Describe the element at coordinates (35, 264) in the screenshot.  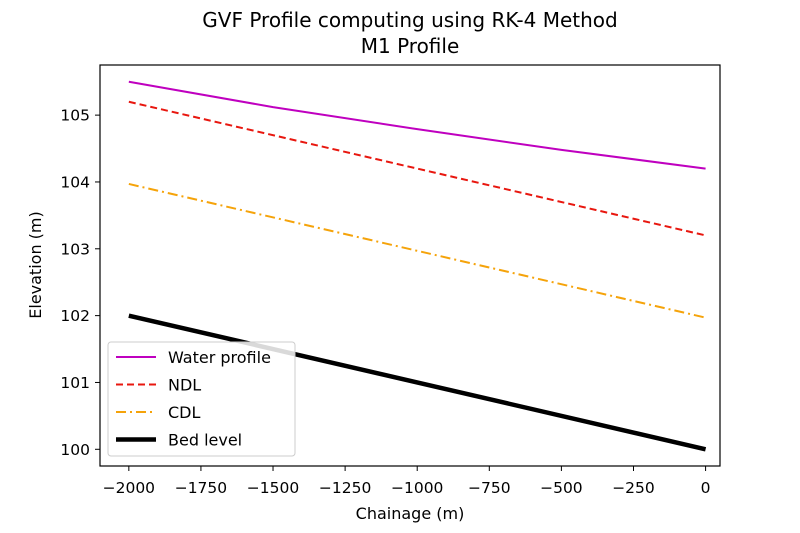
I see `y-axis-label: Elevation (m)` at that location.